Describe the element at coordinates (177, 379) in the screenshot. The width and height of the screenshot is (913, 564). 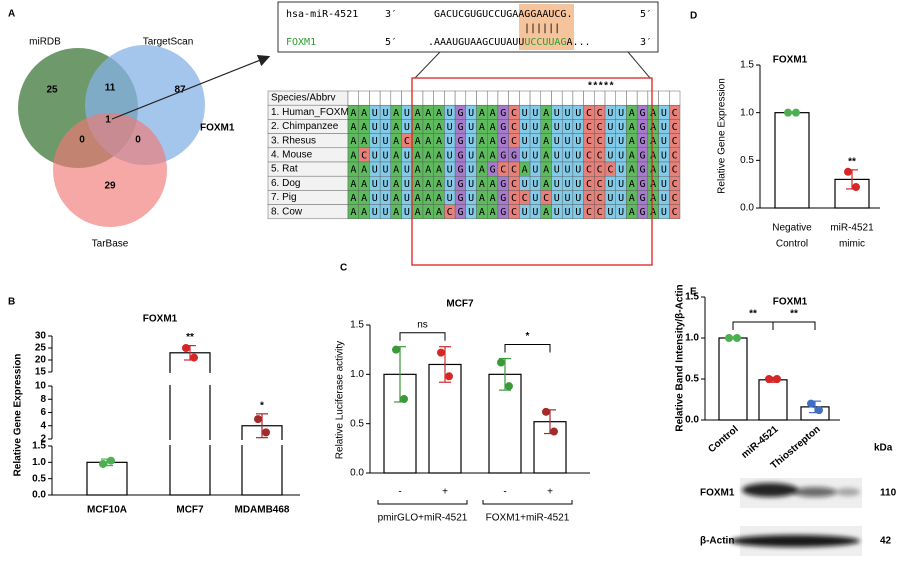
I see `axis-break` at that location.